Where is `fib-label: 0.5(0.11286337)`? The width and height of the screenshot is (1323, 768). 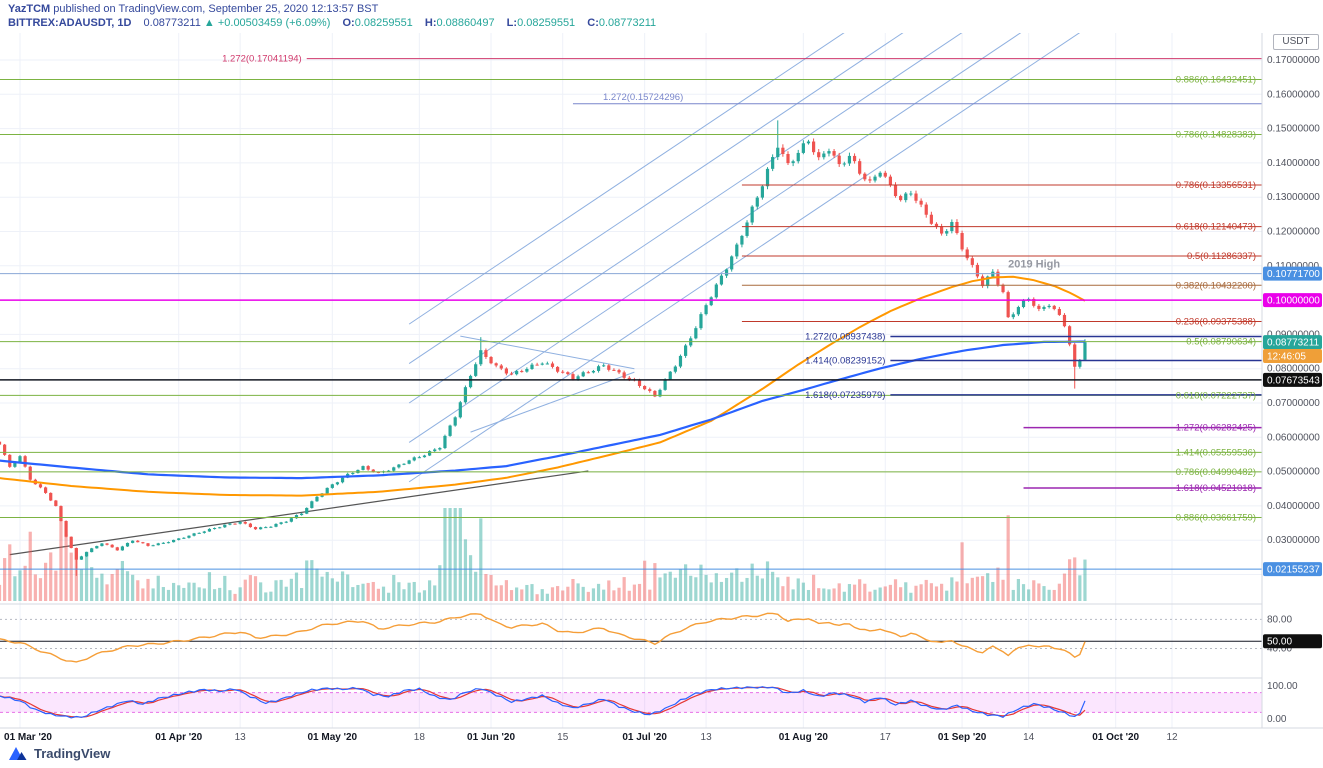 fib-label: 0.5(0.11286337) is located at coordinates (1221, 256).